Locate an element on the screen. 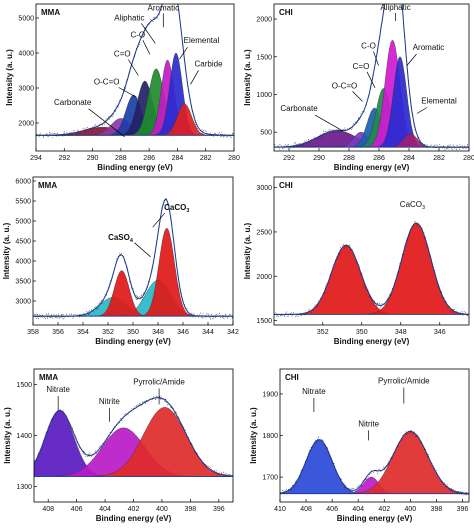  x-tick-label: 352 is located at coordinates (108, 332).